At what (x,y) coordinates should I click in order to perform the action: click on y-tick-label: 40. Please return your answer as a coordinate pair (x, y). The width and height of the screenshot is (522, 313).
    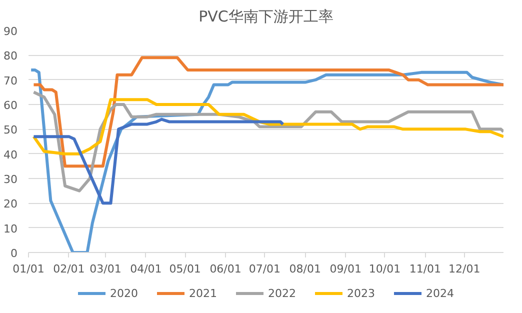
    Looking at the image, I should click on (11, 155).